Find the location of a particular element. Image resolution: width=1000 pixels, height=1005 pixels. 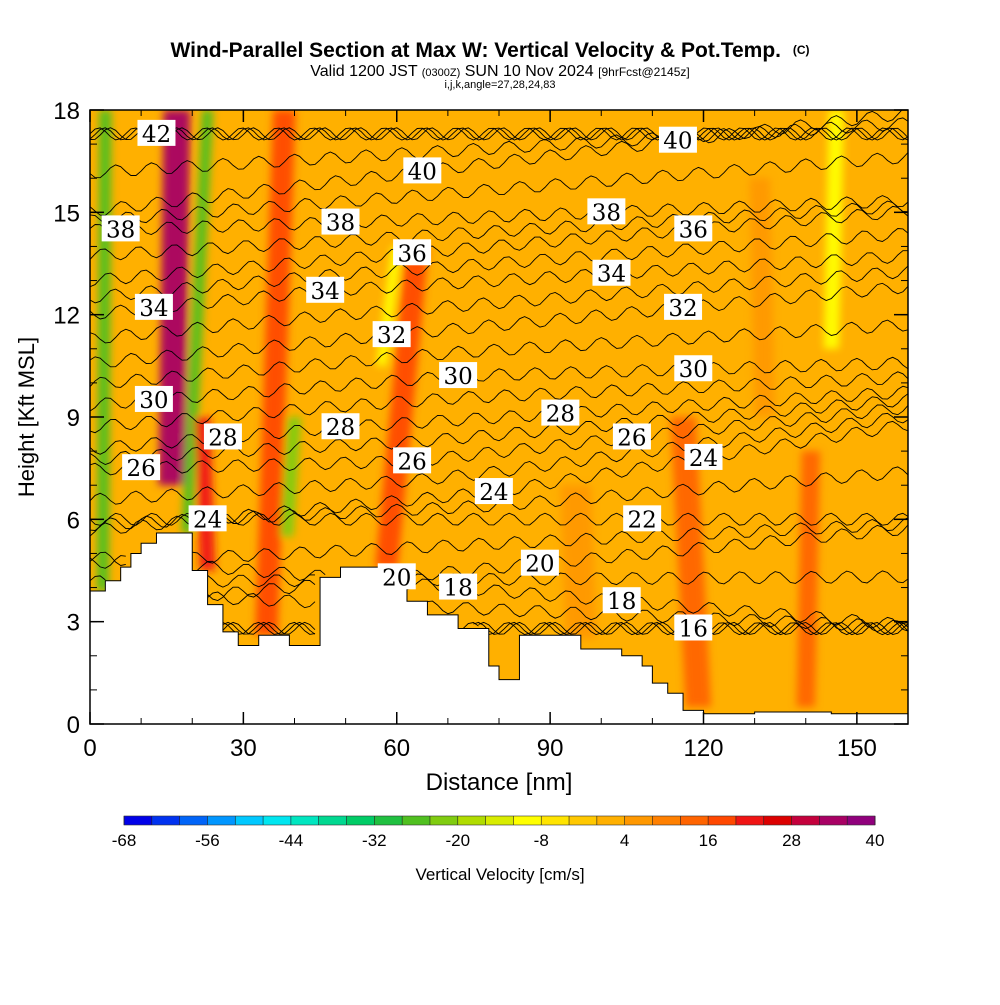

colorbar-tick-label: -32 is located at coordinates (374, 840).